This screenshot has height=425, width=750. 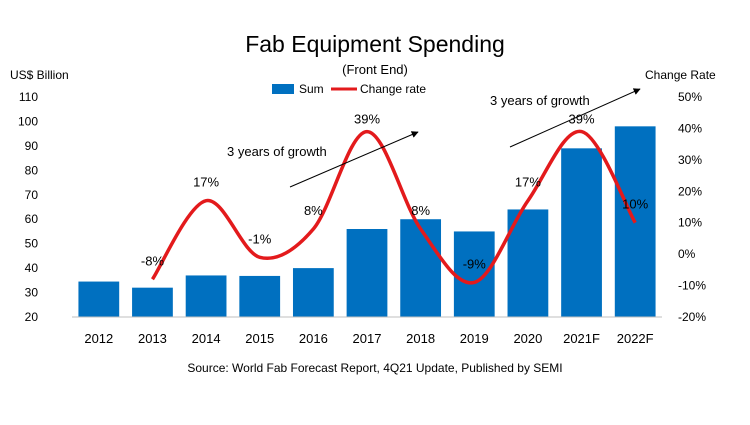 I want to click on annotation-growth-1: 3 years of growth, so click(x=277, y=151).